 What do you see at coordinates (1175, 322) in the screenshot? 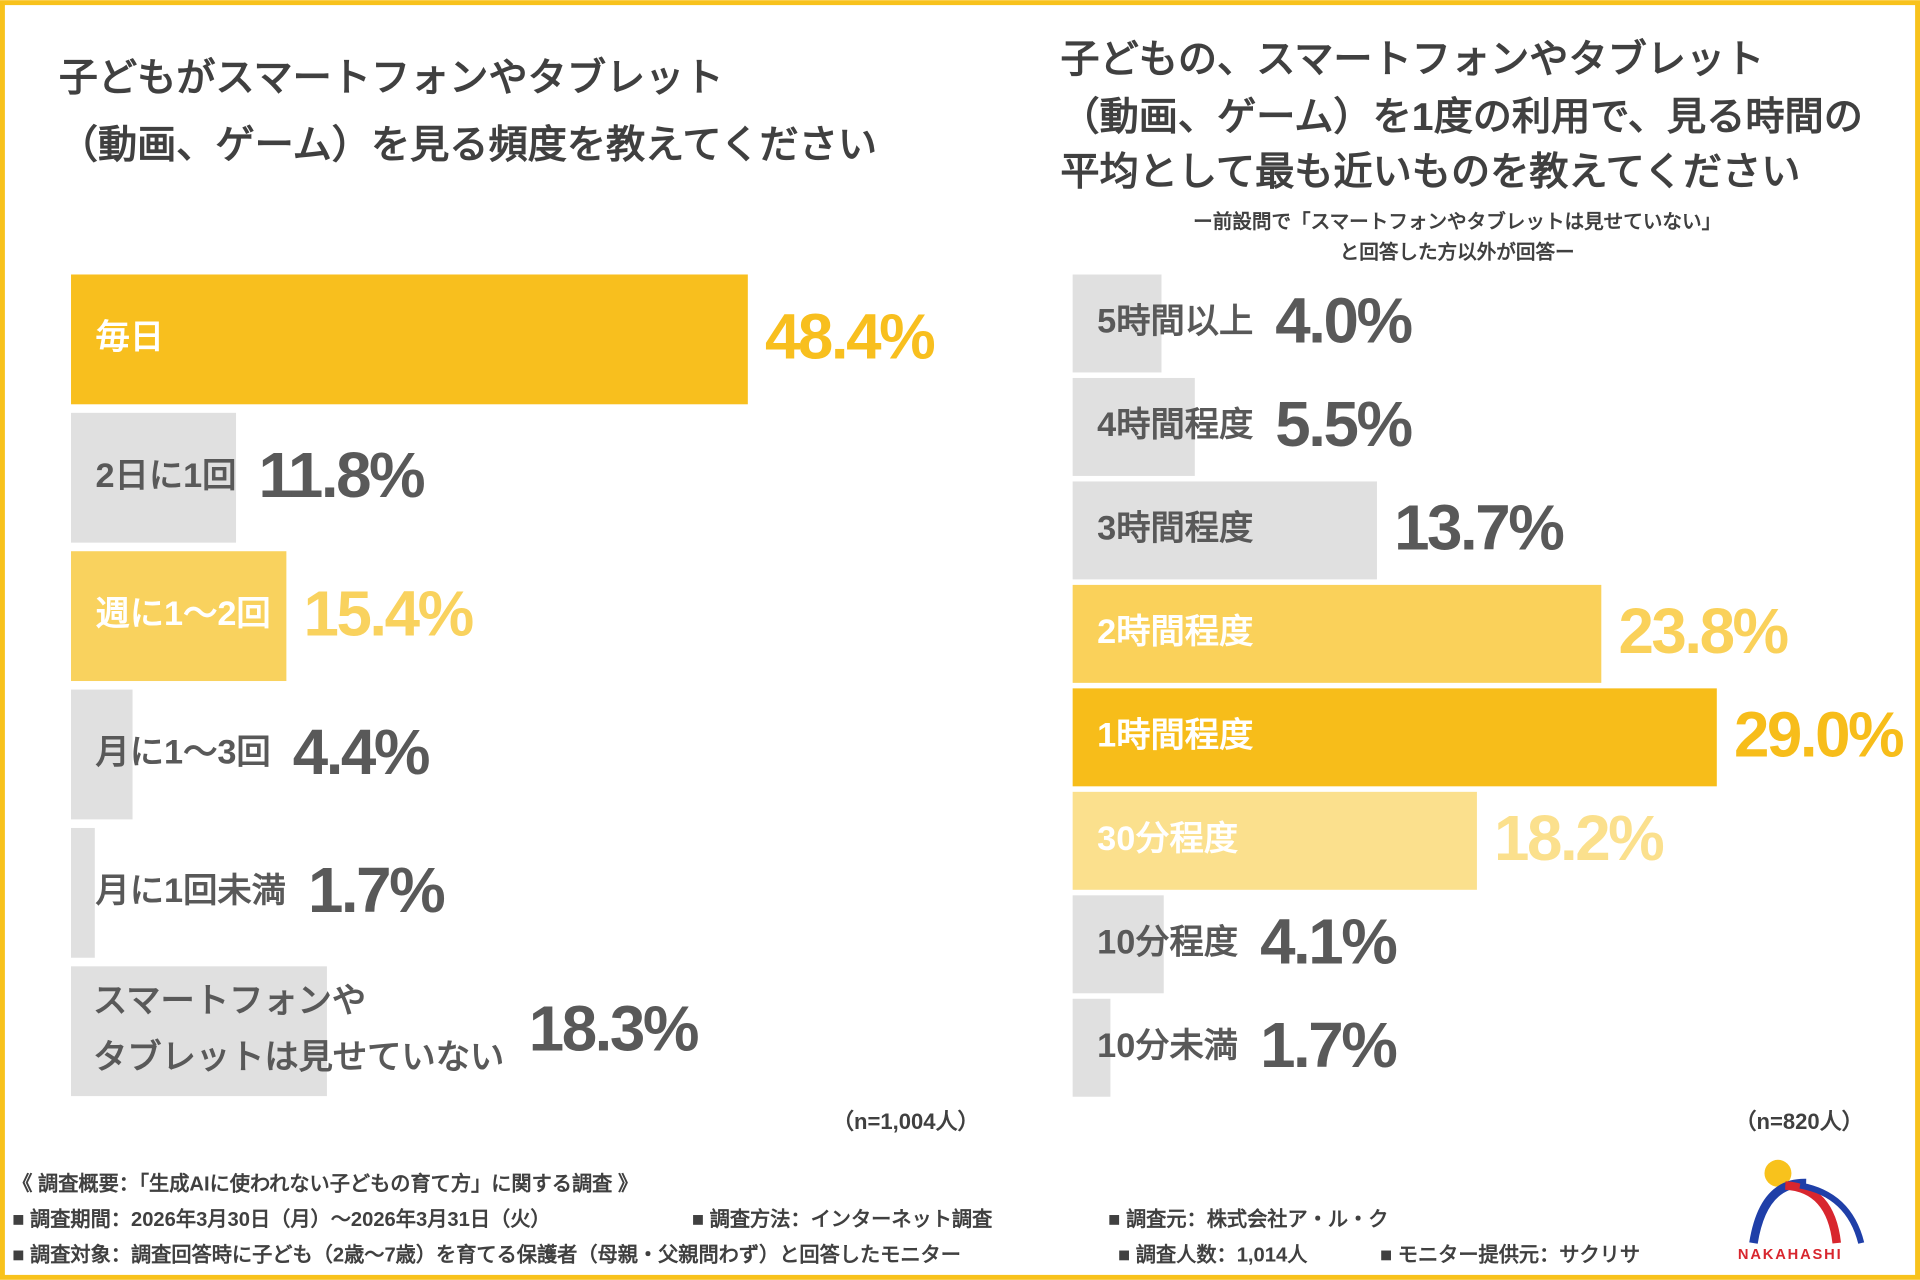
I see `category-label: 5時間以上` at bounding box center [1175, 322].